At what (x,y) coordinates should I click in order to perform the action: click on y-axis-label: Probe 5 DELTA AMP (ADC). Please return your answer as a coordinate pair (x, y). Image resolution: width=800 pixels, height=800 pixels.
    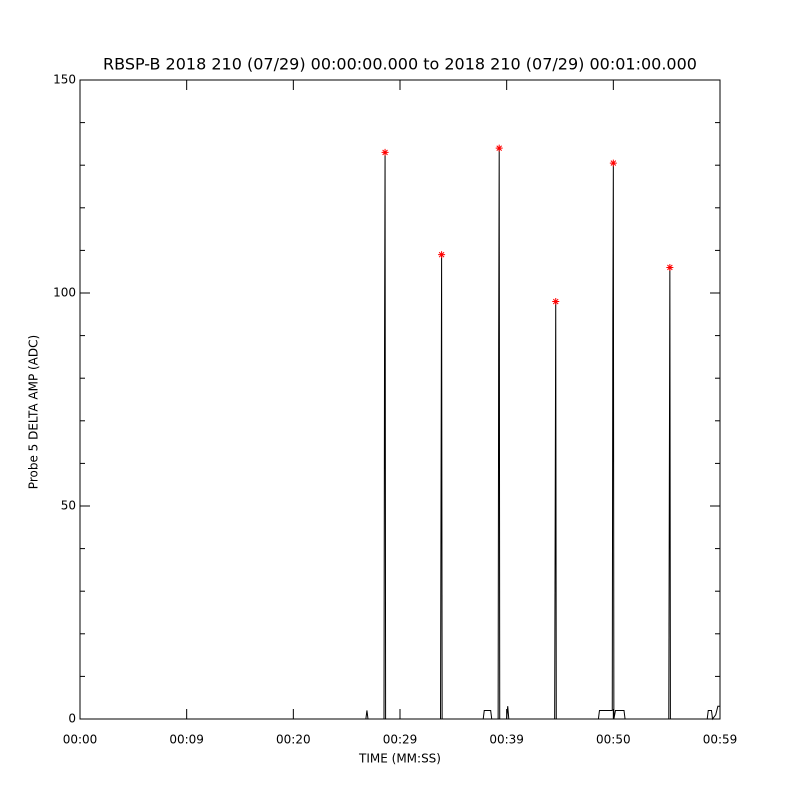
    Looking at the image, I should click on (34, 412).